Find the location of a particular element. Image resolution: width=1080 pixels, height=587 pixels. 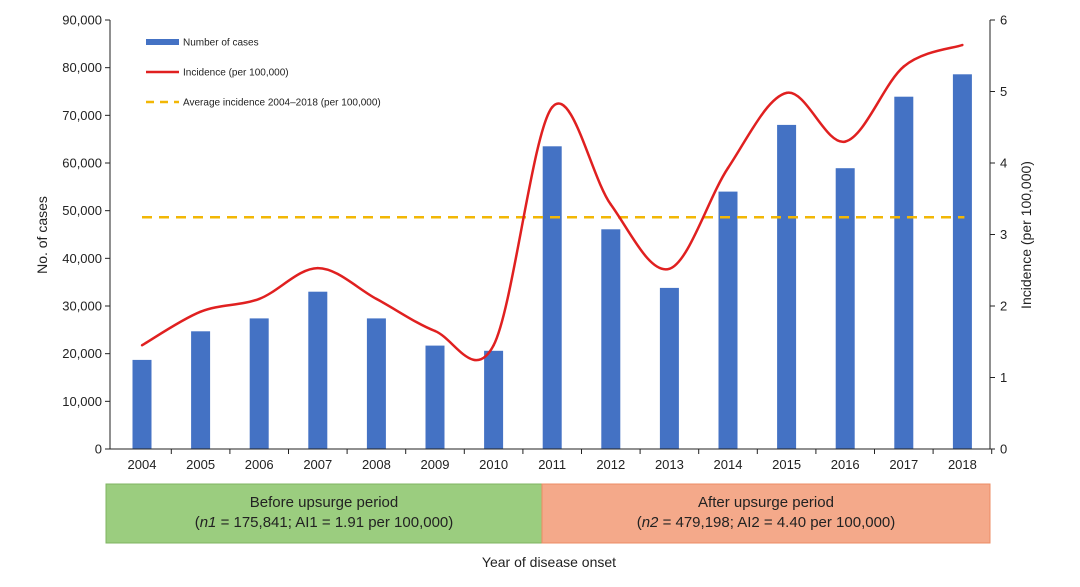

period-stats: (n2 = 479,198; AI2 = 4.40 per 100,000) is located at coordinates (766, 522).